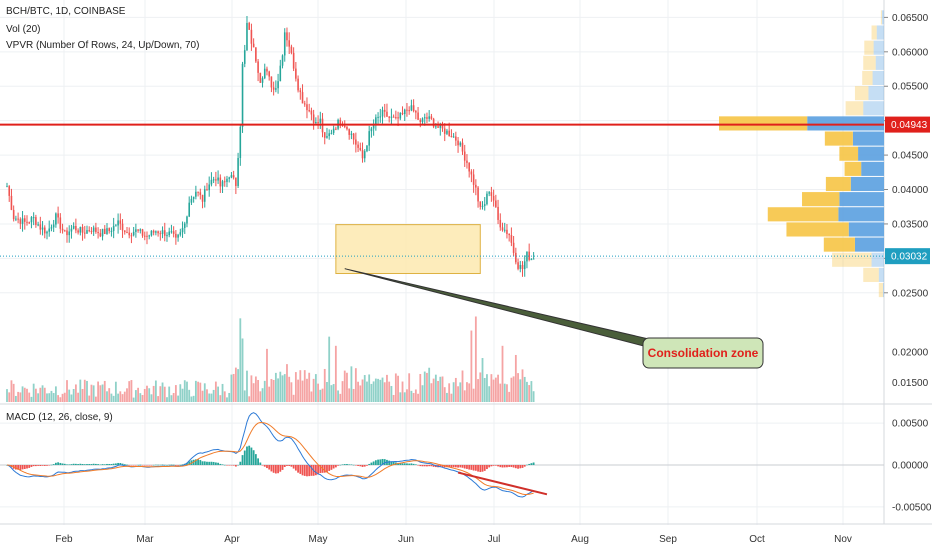 This screenshot has width=932, height=550. What do you see at coordinates (66, 11) in the screenshot?
I see `symbol-label: BCH/BTC, 1D, COINBASE` at bounding box center [66, 11].